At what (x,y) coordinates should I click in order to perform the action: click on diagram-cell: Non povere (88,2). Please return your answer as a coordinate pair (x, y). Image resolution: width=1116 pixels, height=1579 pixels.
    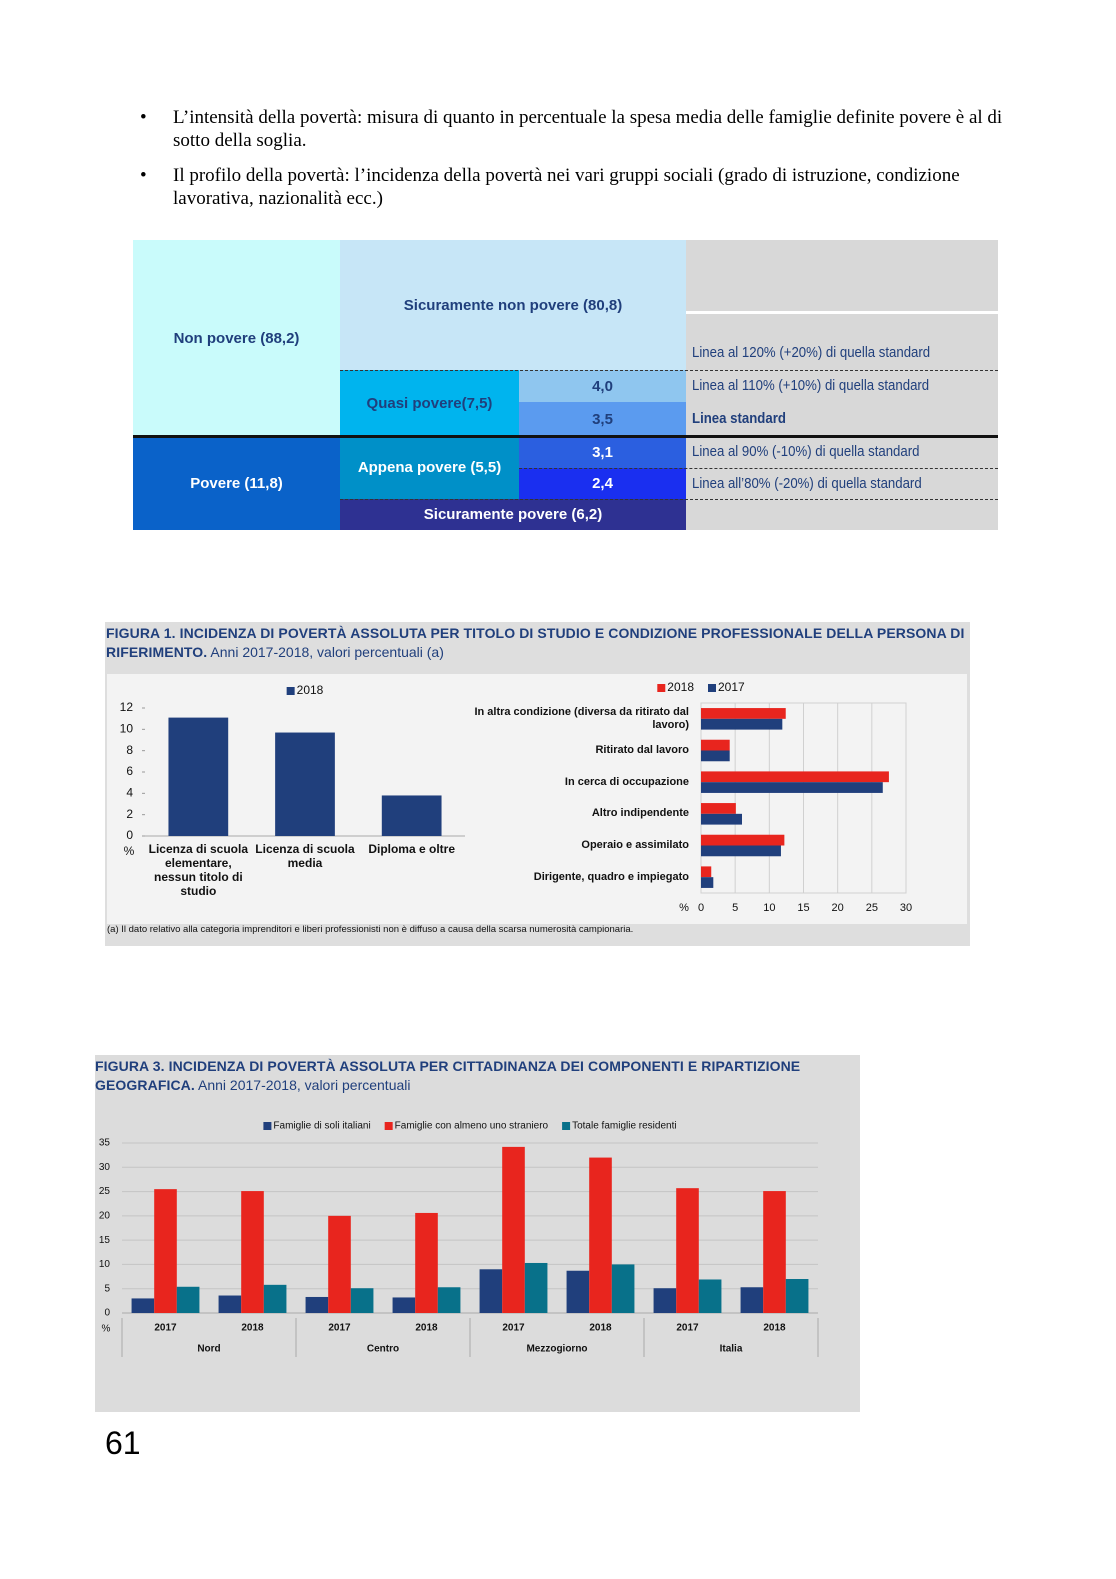
    Looking at the image, I should click on (236, 338).